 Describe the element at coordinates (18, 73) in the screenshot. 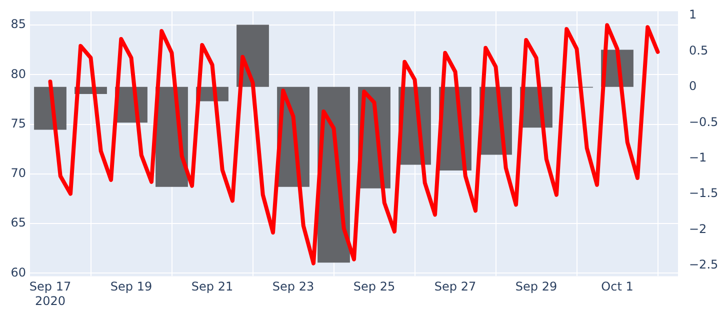

I see `y-tick-label: 80` at that location.